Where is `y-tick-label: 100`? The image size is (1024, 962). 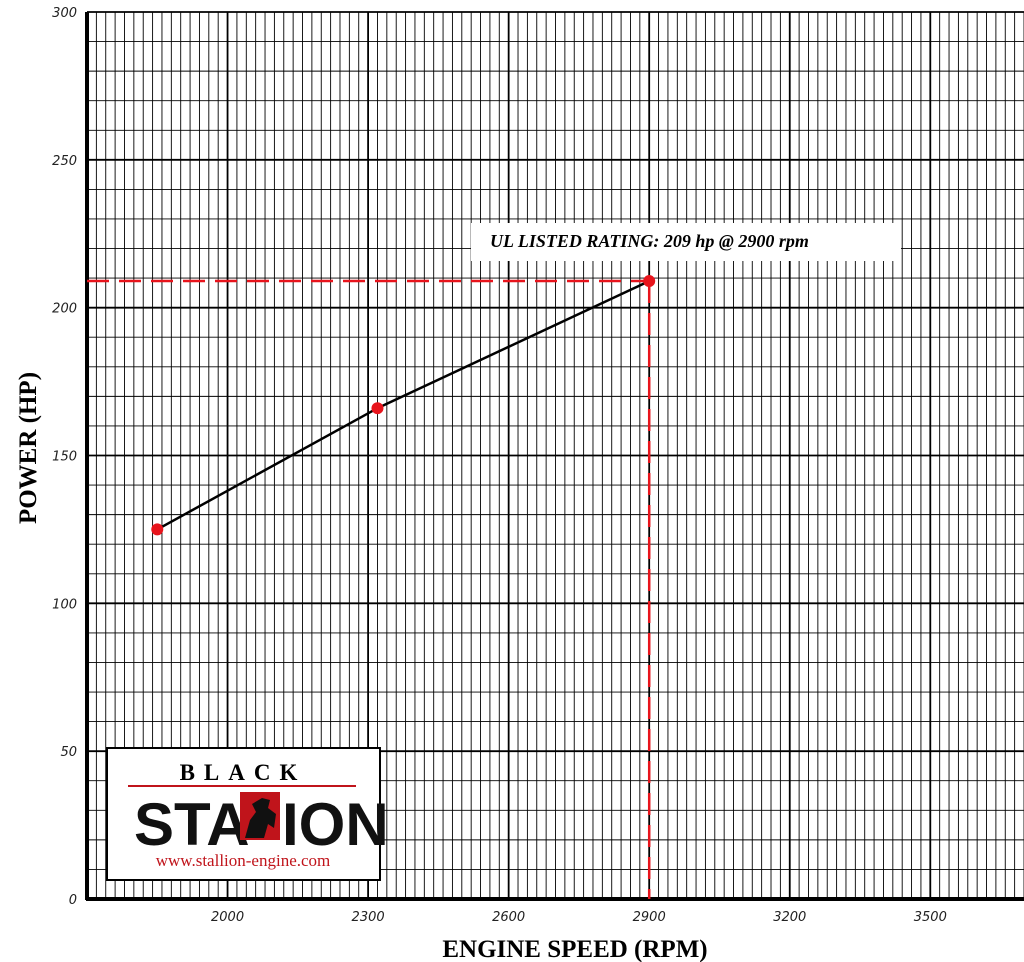
y-tick-label: 100 is located at coordinates (64, 604).